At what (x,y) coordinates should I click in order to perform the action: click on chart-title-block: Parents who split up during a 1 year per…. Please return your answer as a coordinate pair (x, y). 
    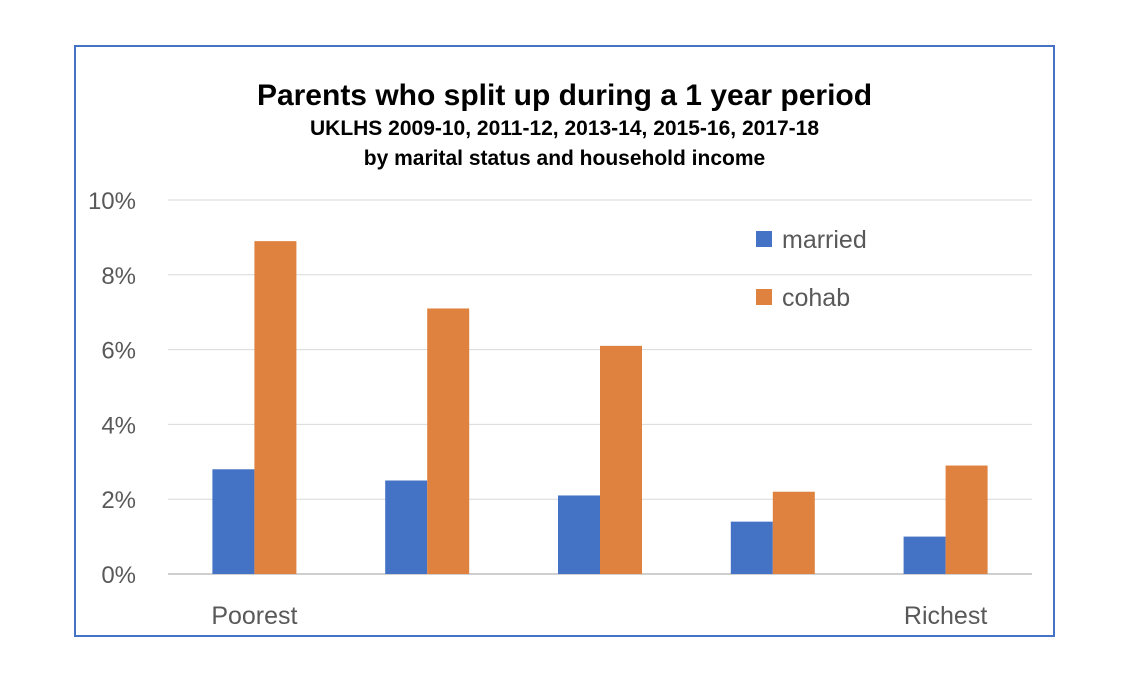
    Looking at the image, I should click on (564, 126).